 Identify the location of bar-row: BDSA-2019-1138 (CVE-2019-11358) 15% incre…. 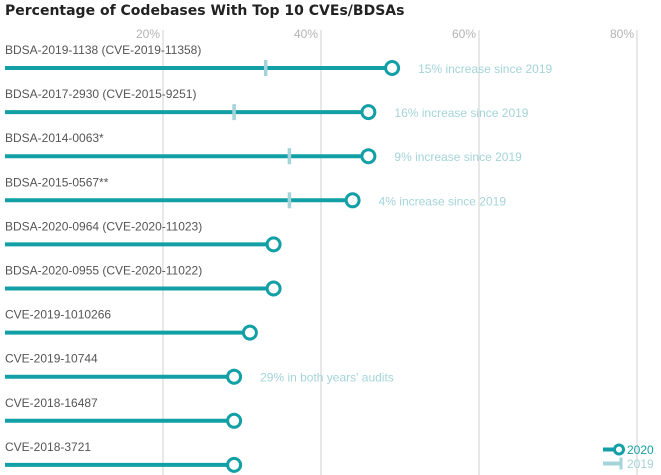
(279, 59).